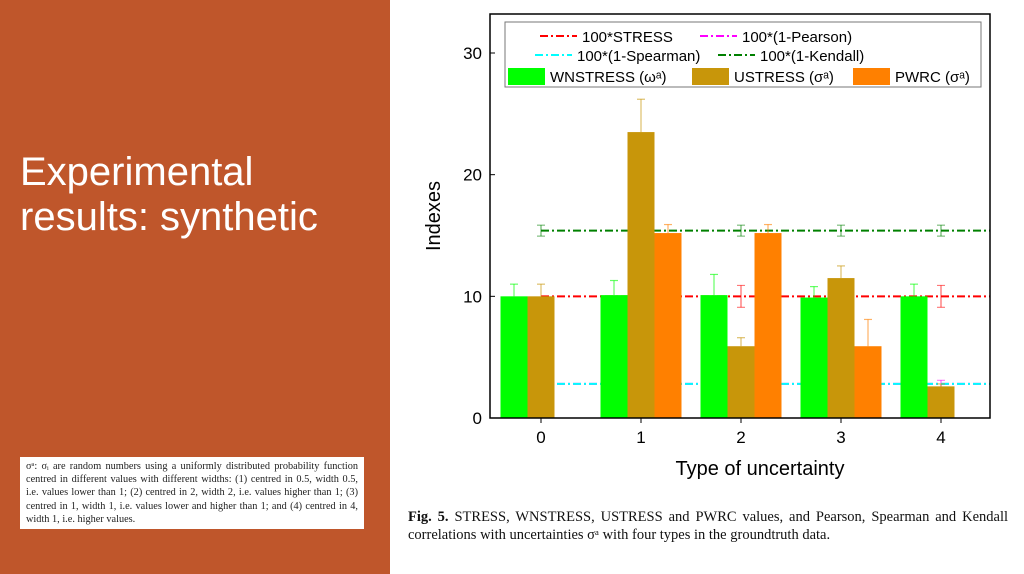  Describe the element at coordinates (472, 53) in the screenshot. I see `y-tick-label: 30` at that location.